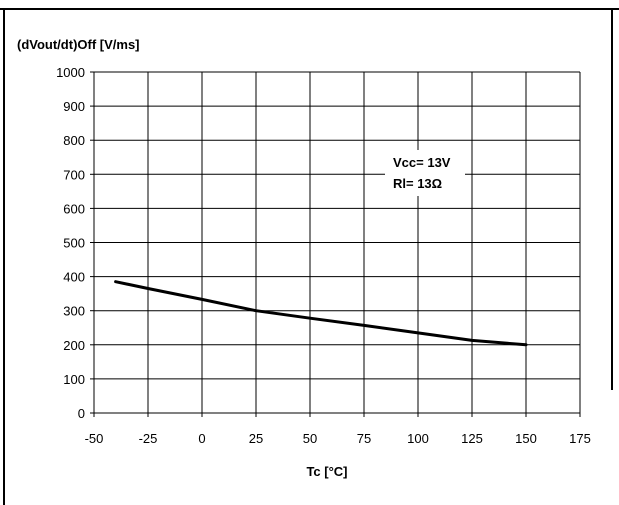  I want to click on y-tick-label: 200, so click(74, 345).